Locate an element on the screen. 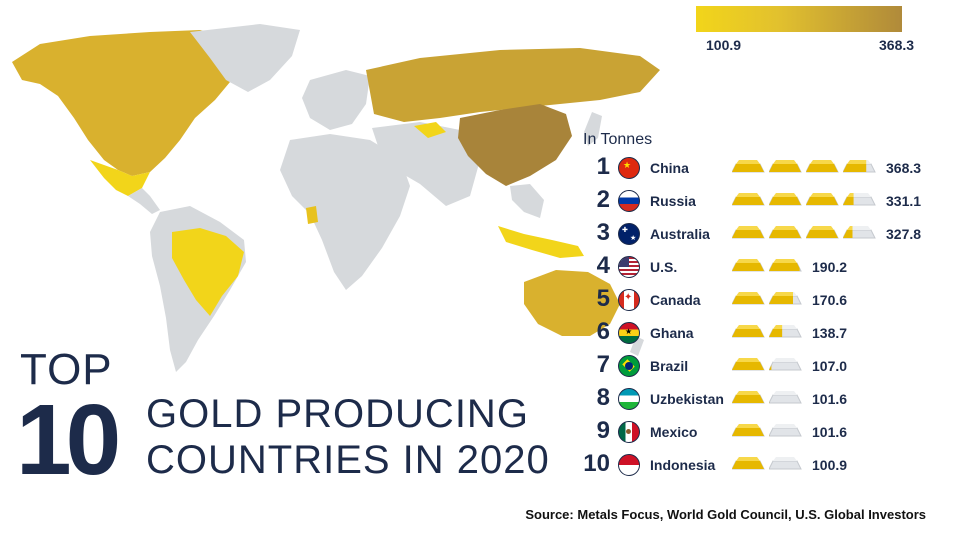  map-japan is located at coordinates (593, 129).